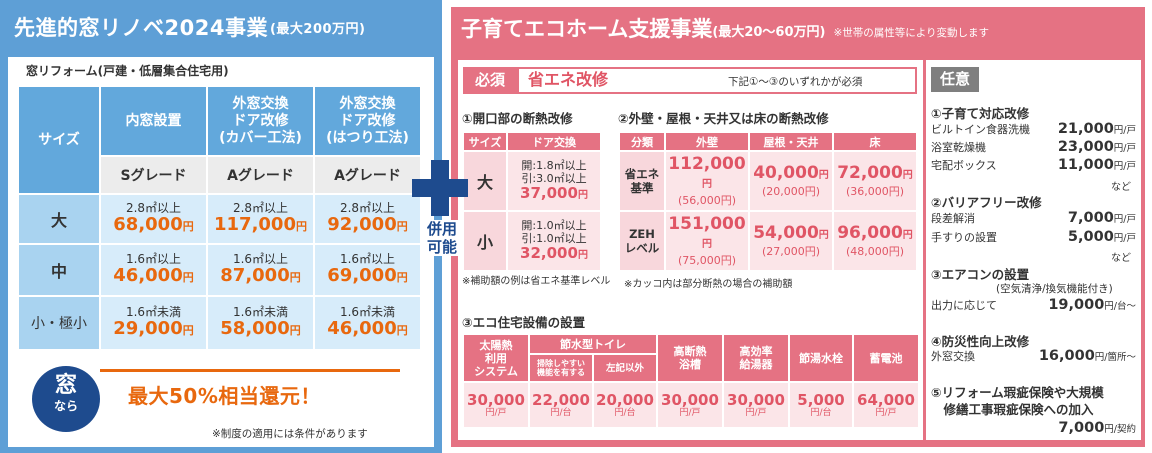  Describe the element at coordinates (260, 323) in the screenshot. I see `price-cell: 1.6㎡未満 58,000円` at that location.